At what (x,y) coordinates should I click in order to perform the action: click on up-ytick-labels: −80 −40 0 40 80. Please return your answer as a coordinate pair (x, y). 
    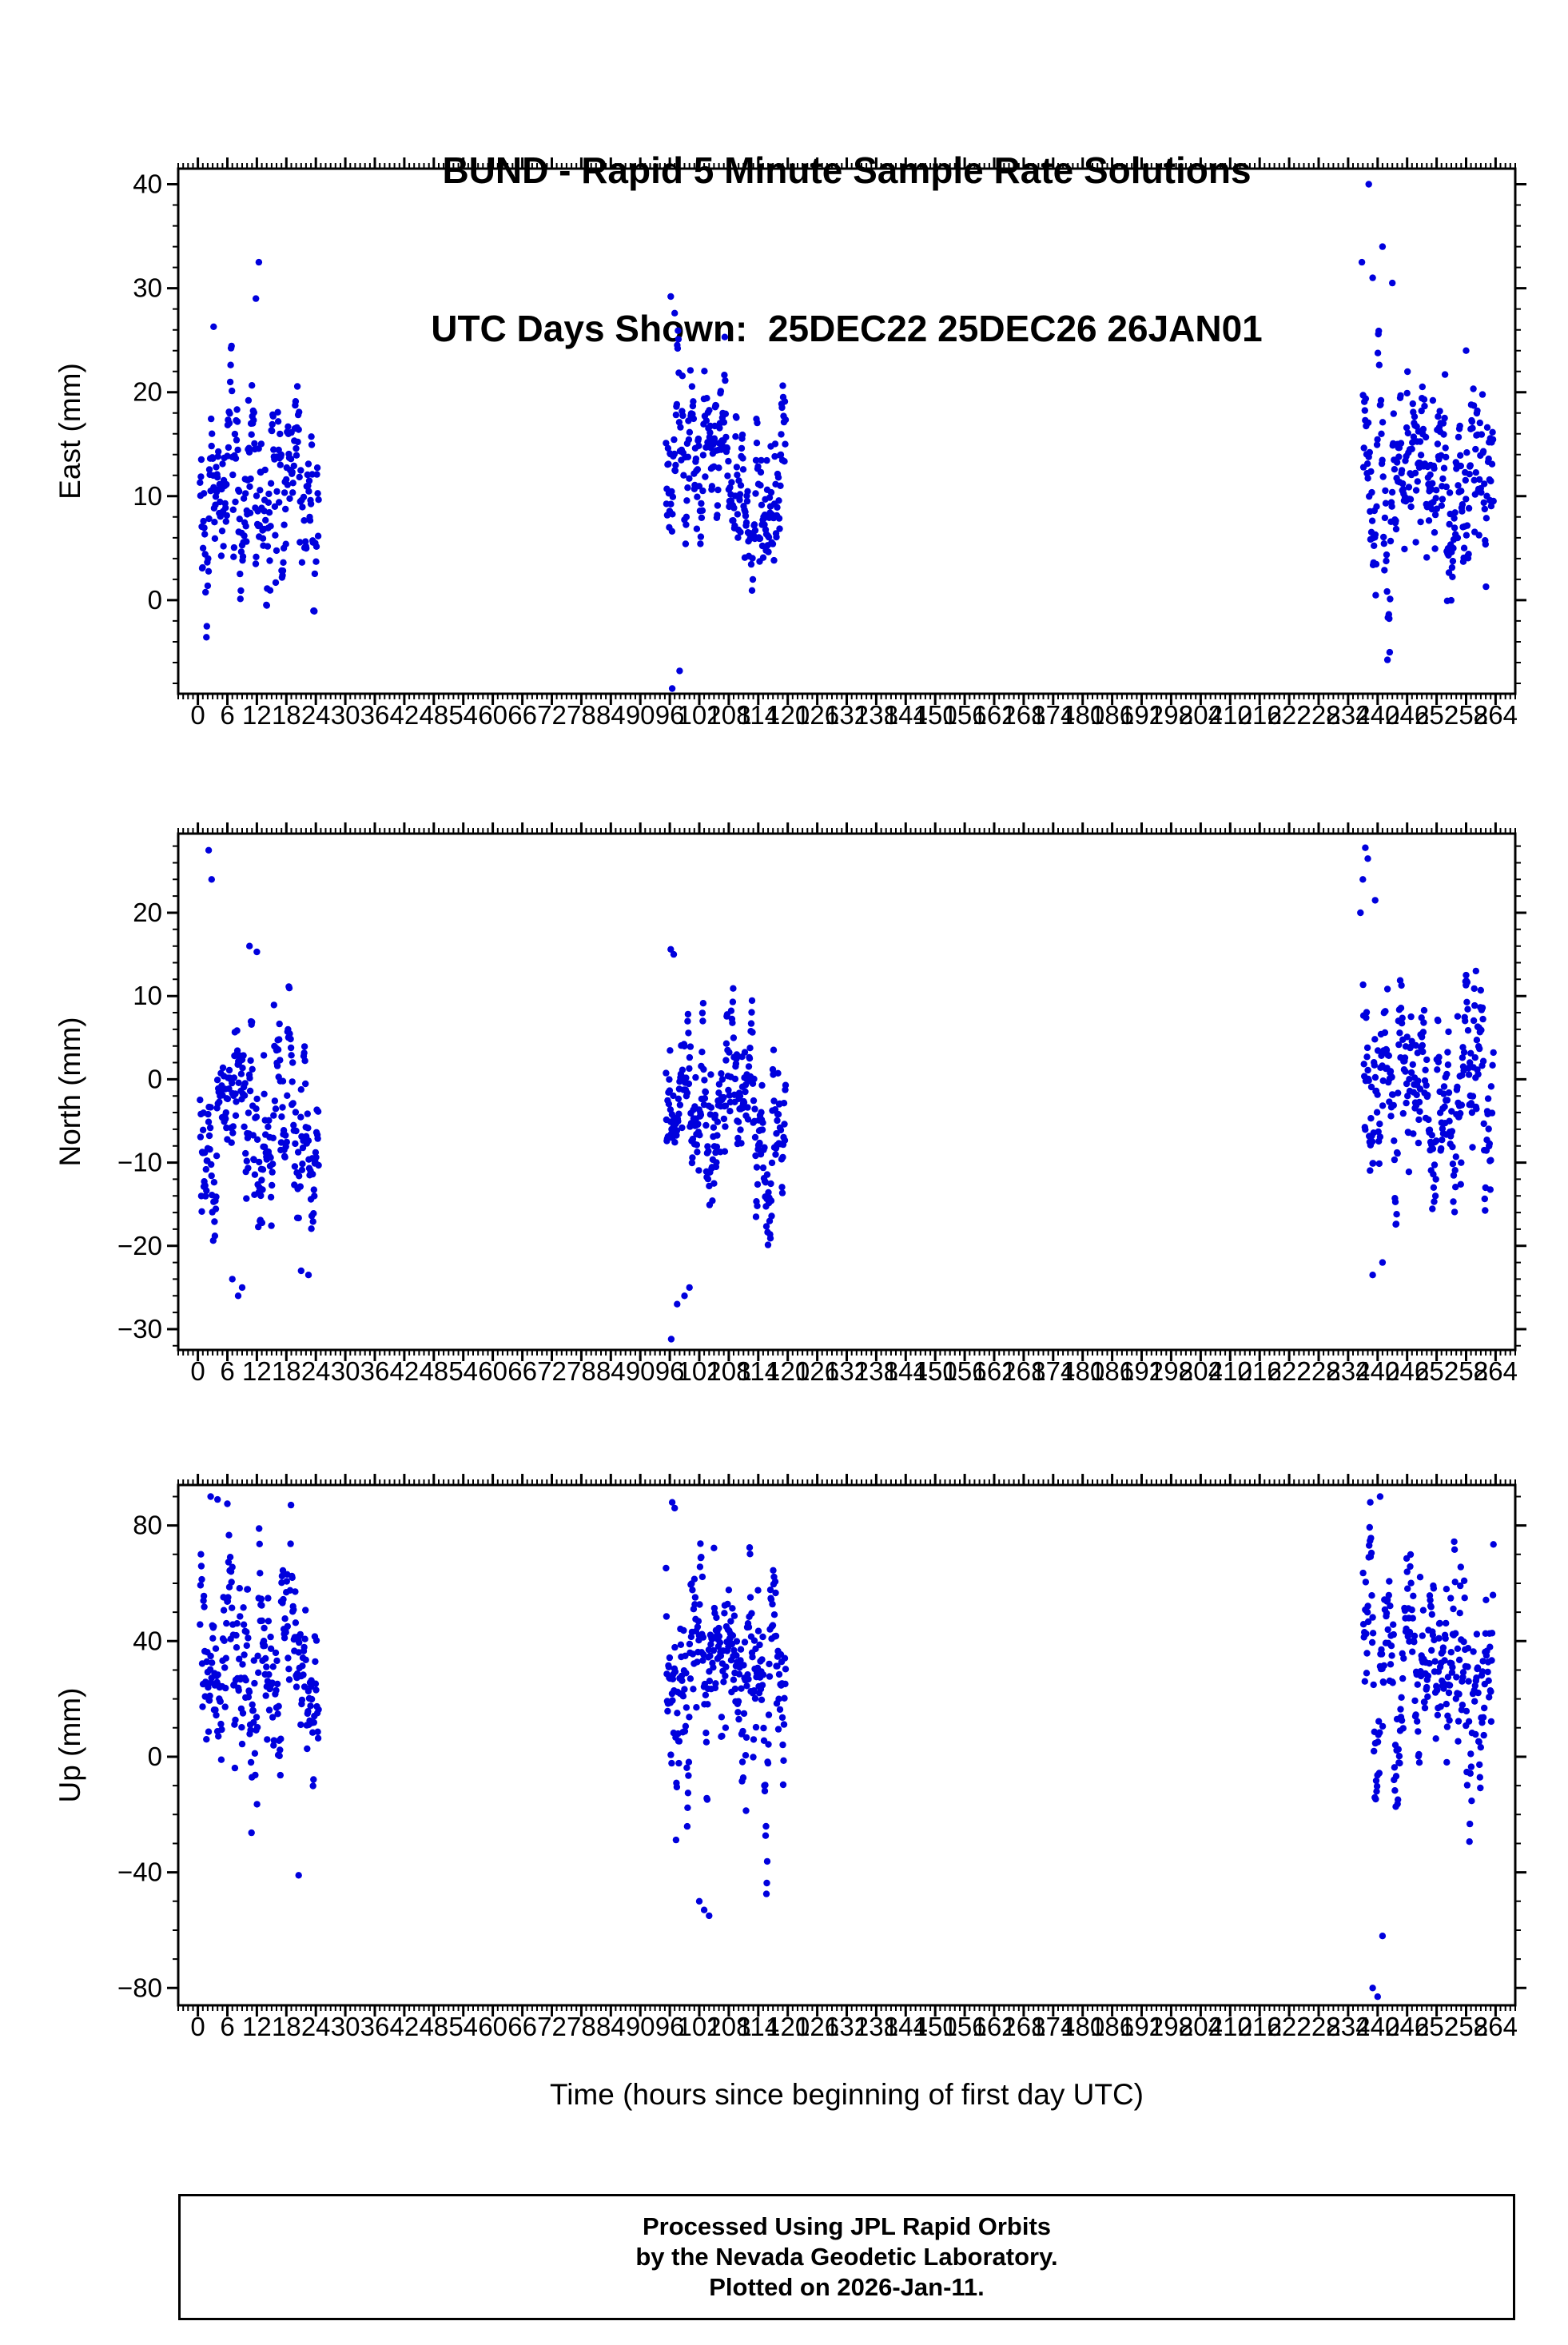
    Looking at the image, I should click on (139, 1757).